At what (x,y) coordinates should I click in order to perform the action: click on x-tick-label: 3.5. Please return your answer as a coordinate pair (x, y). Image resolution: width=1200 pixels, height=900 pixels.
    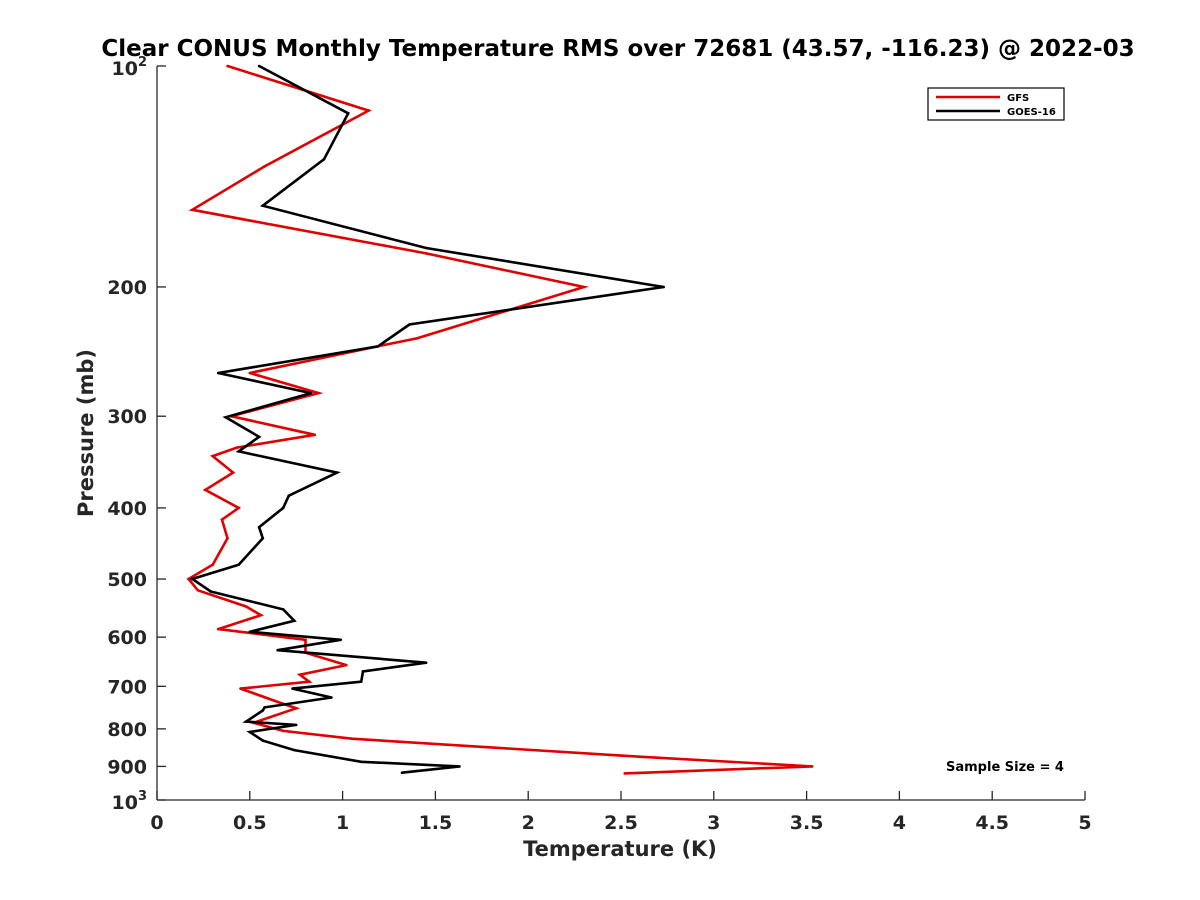
    Looking at the image, I should click on (807, 823).